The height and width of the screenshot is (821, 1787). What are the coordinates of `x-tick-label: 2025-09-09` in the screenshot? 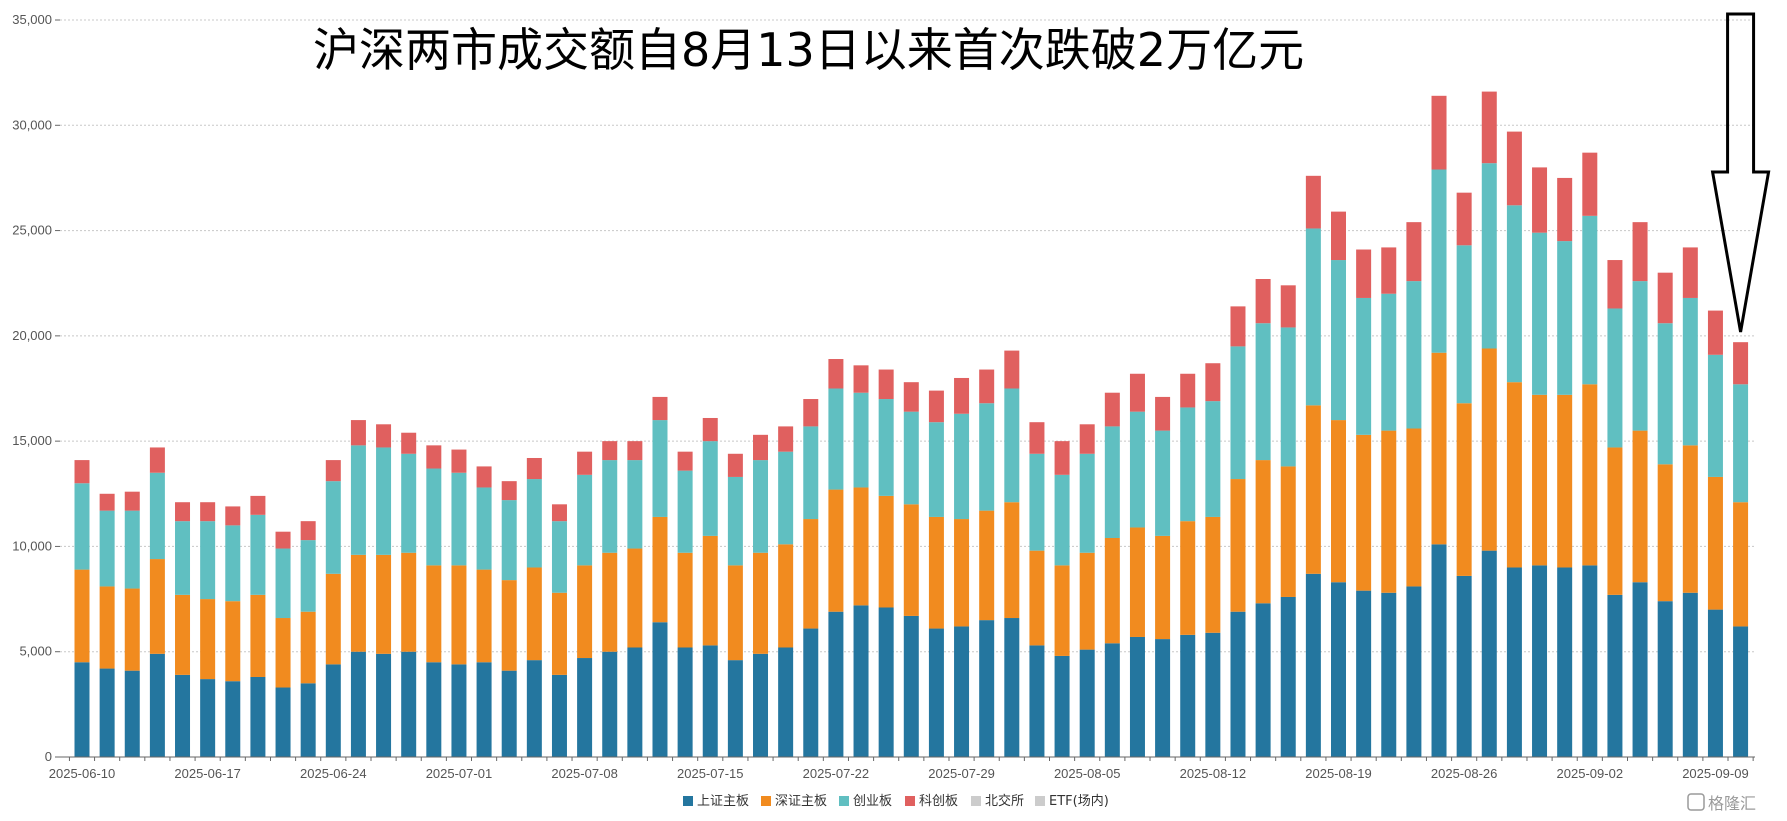 It's located at (1715, 773).